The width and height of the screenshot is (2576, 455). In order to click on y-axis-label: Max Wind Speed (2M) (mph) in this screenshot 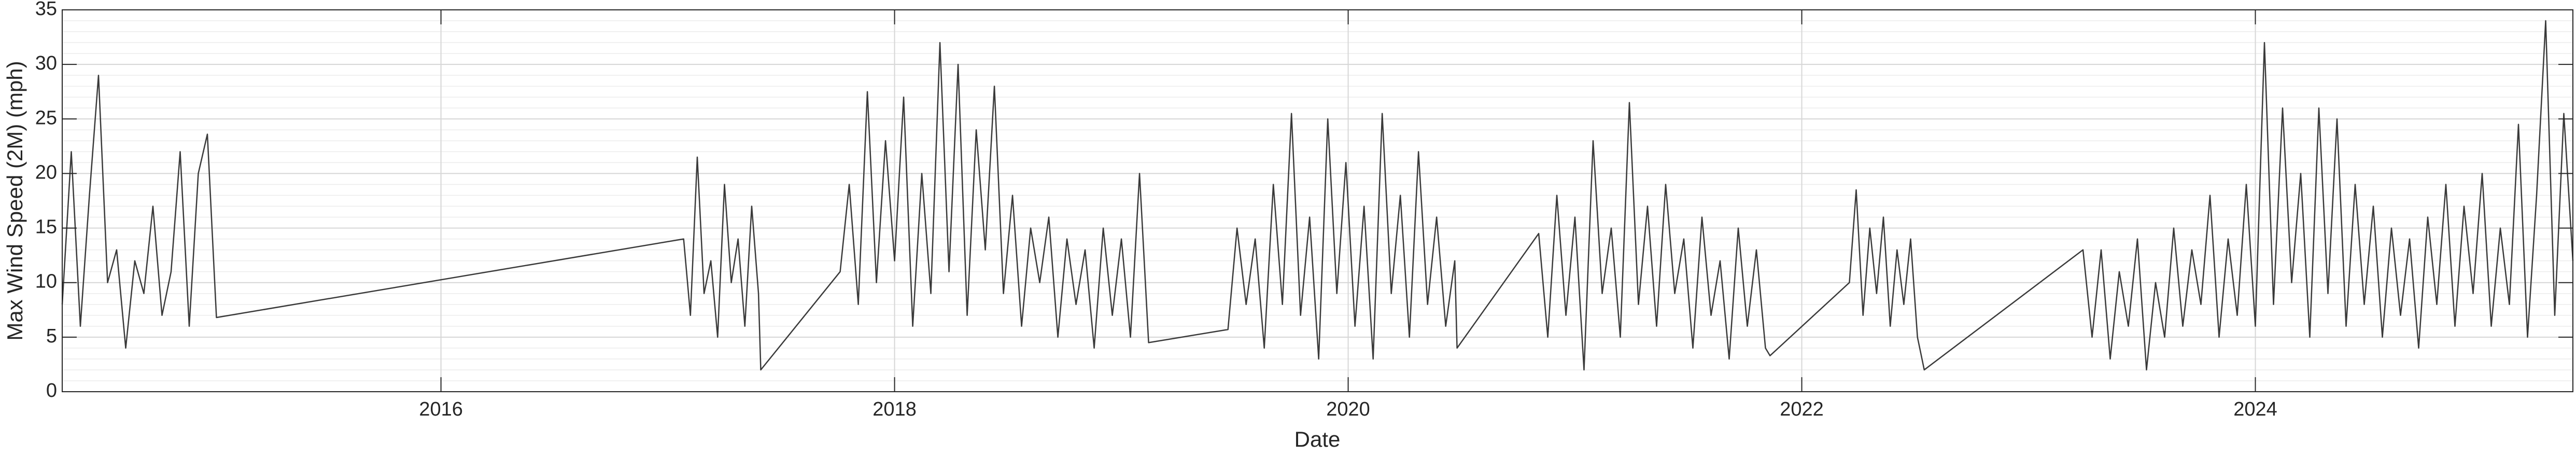, I will do `click(15, 200)`.